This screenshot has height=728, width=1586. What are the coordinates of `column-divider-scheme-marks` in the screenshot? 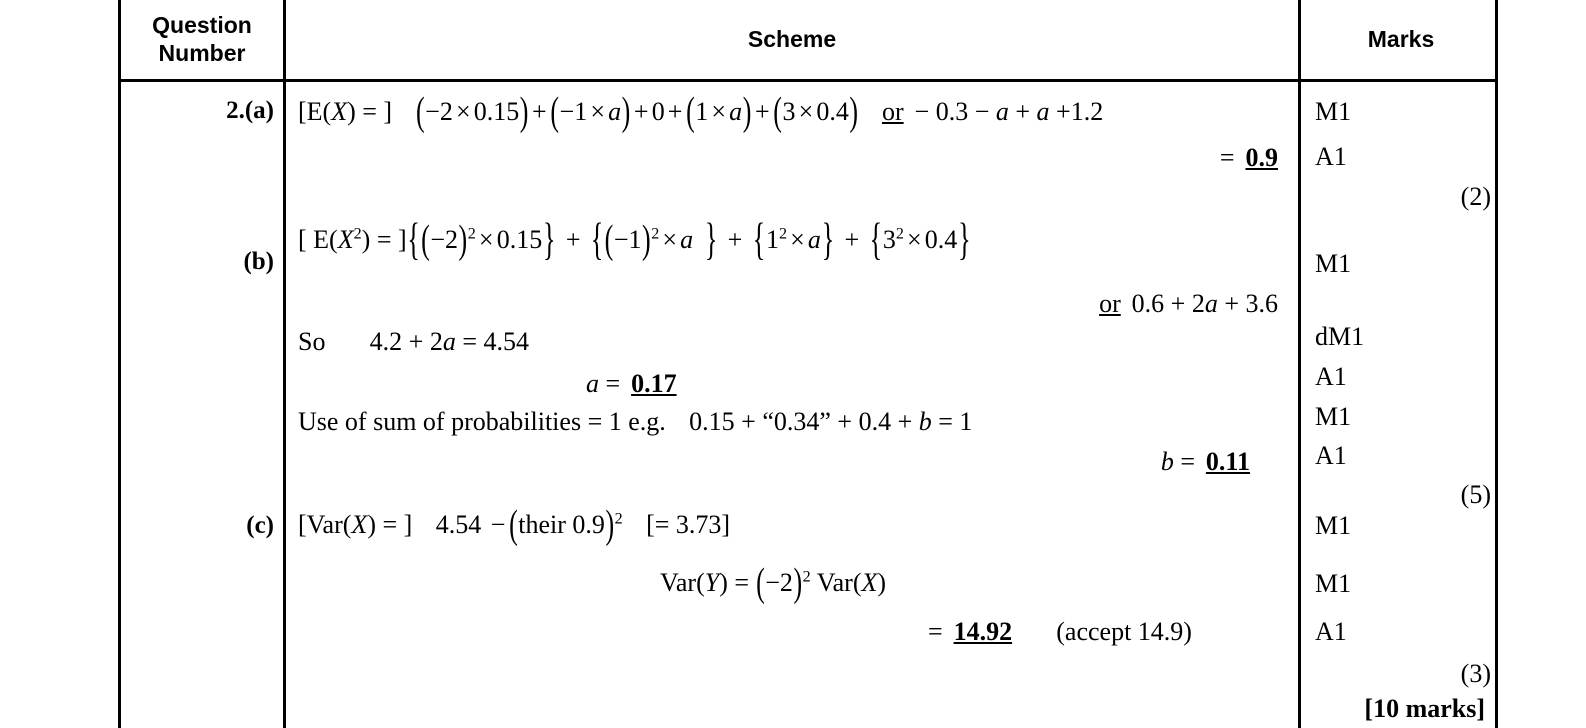 It's located at (1299, 364).